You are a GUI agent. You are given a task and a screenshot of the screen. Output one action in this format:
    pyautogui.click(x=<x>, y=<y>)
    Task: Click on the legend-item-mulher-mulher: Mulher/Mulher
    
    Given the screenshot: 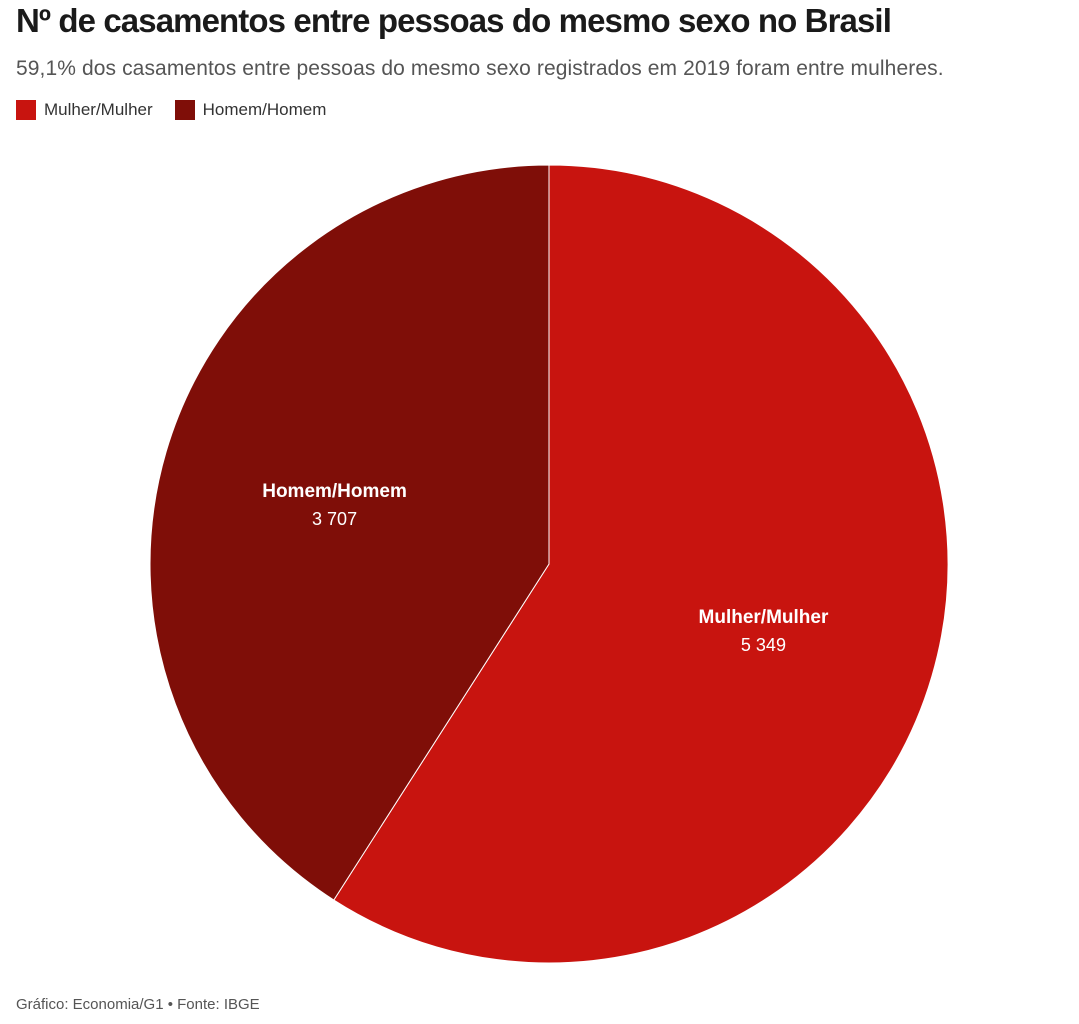 What is the action you would take?
    pyautogui.click(x=84, y=110)
    